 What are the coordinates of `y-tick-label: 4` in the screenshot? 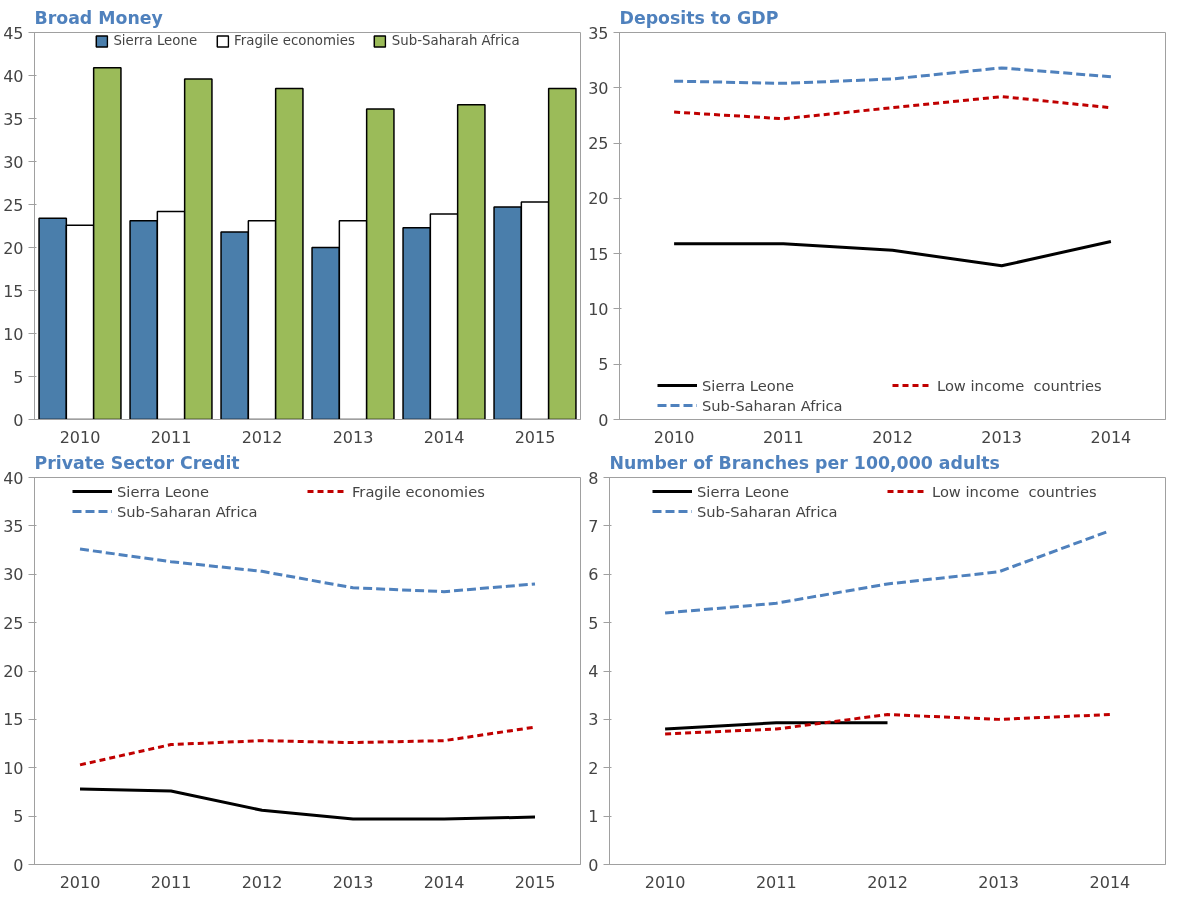 It's located at (593, 671).